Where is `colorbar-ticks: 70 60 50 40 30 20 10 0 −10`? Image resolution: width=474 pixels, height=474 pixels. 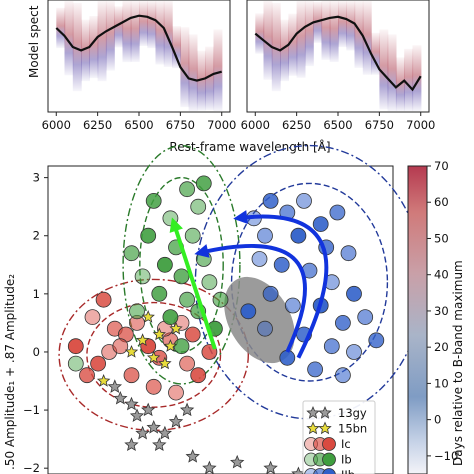
colorbar-ticks: 70 60 50 40 30 20 10 0 −10 is located at coordinates (442, 311).